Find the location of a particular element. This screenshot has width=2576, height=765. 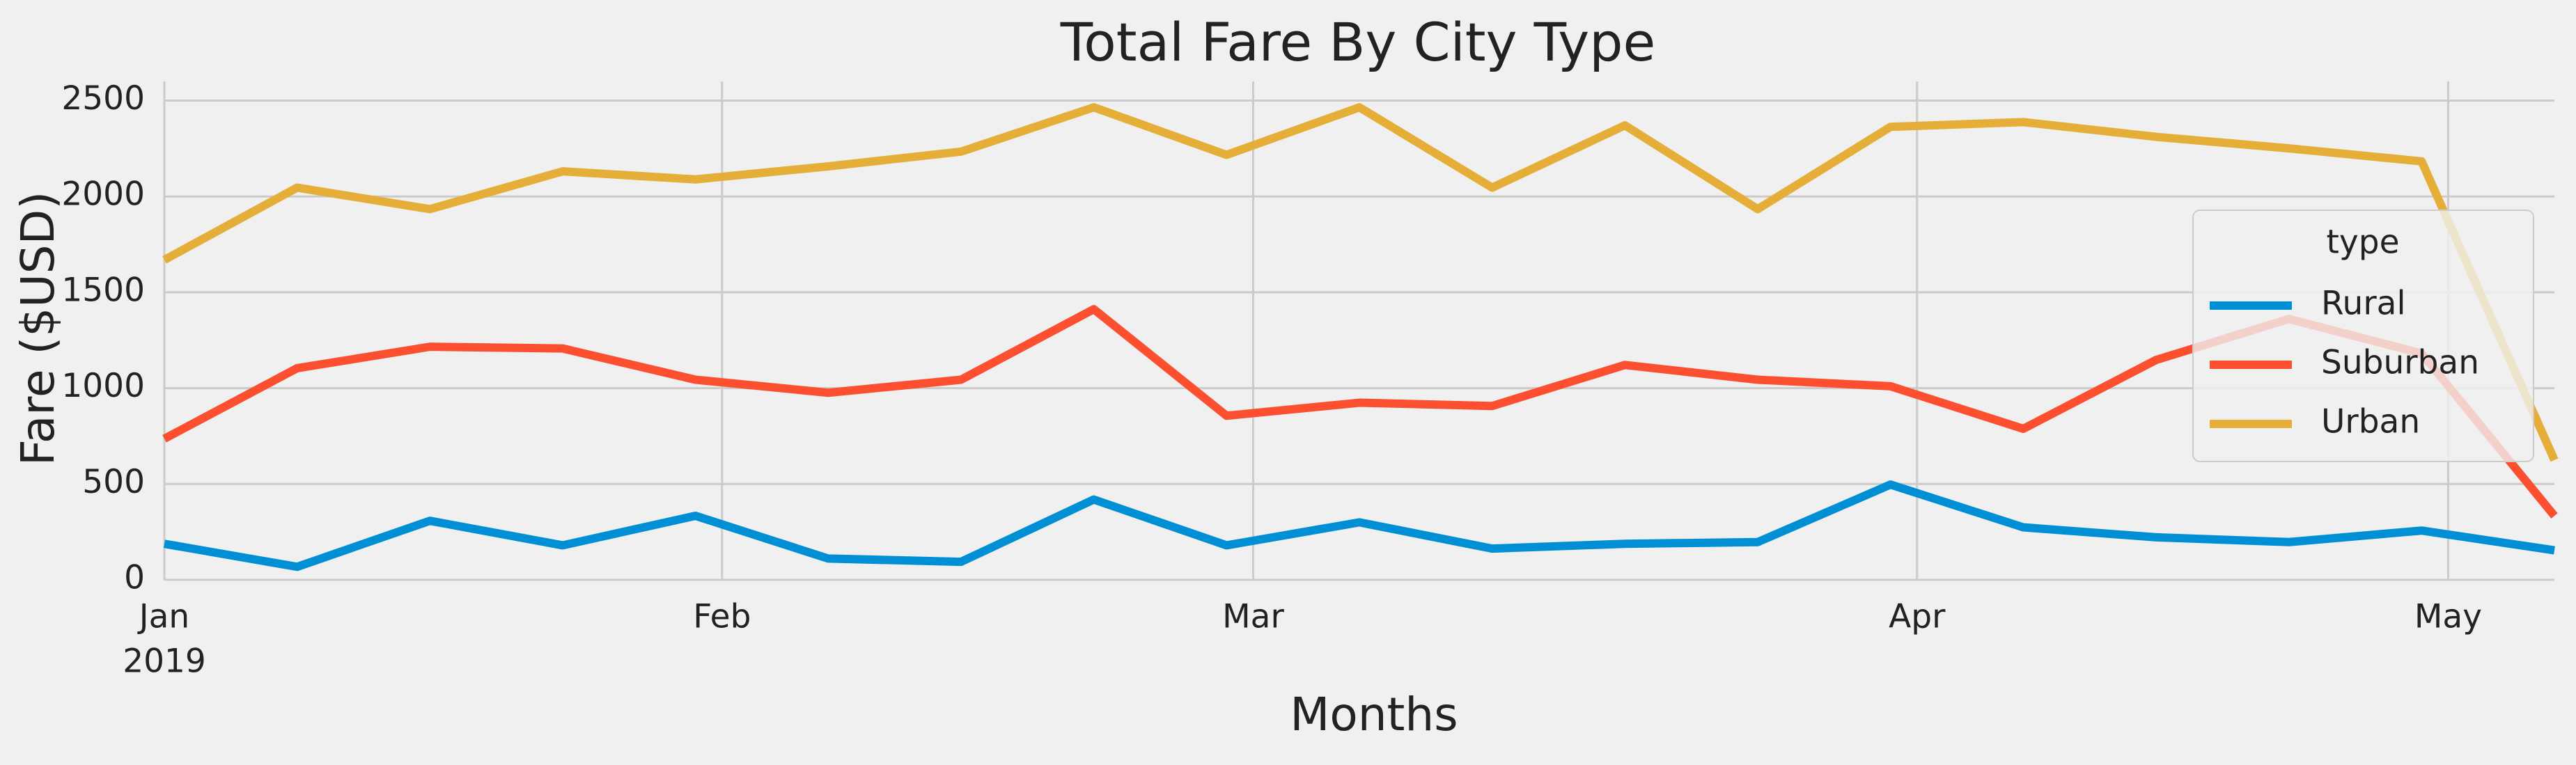

x-axis-label: Months is located at coordinates (1374, 714).